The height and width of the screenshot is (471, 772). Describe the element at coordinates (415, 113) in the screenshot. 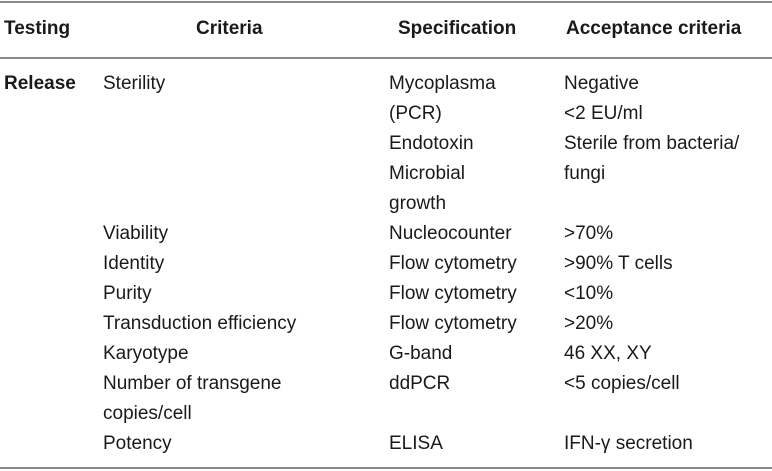

I see `specification-cell: (PCR)` at that location.